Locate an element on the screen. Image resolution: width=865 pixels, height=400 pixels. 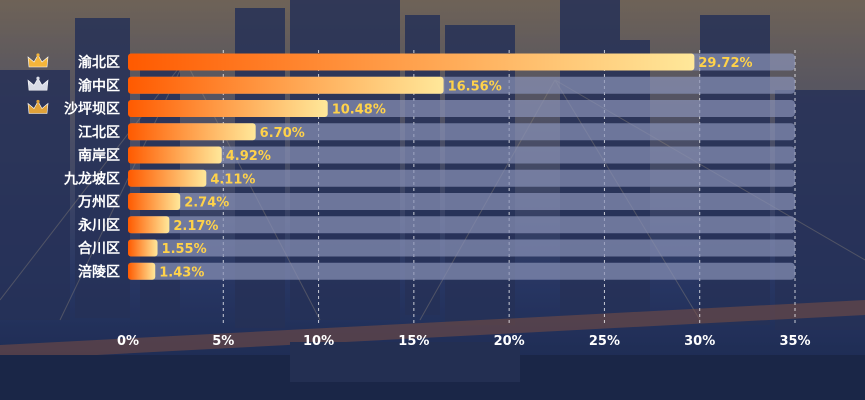
value-label: 6.70% is located at coordinates (282, 133).